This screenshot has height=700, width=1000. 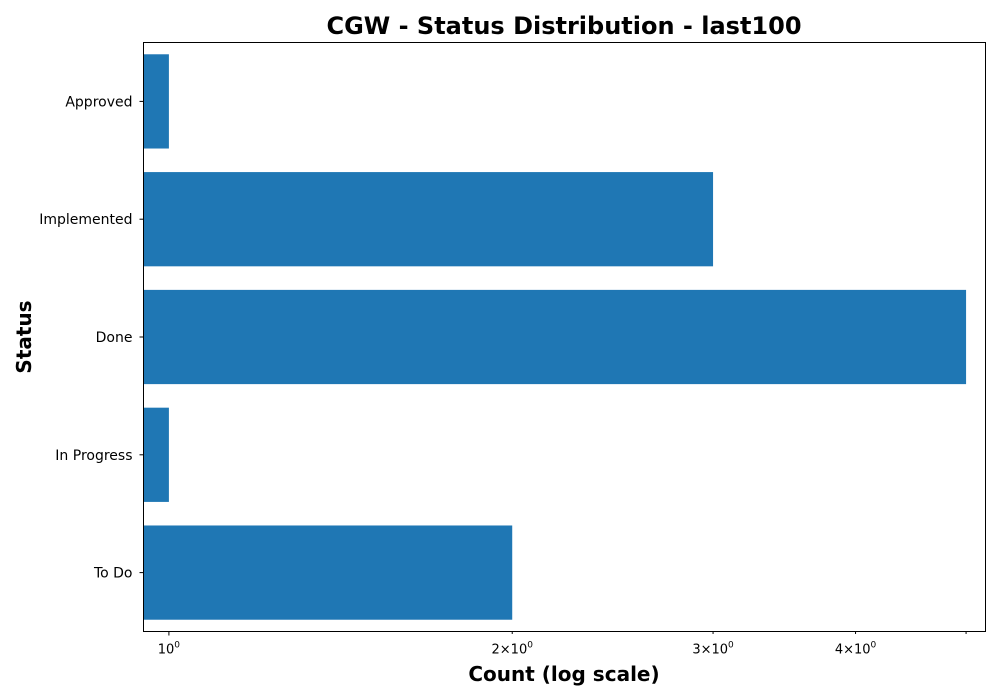 What do you see at coordinates (93, 456) in the screenshot?
I see `y-tick-label: In Progress` at bounding box center [93, 456].